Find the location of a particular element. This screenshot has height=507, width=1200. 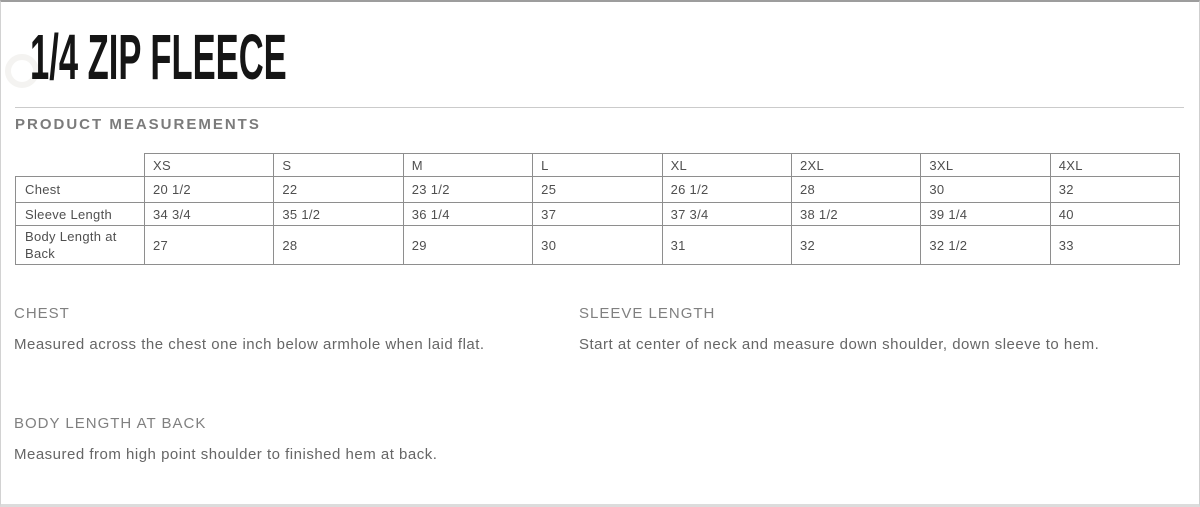

sleeve-value-l: 37 is located at coordinates (597, 214).